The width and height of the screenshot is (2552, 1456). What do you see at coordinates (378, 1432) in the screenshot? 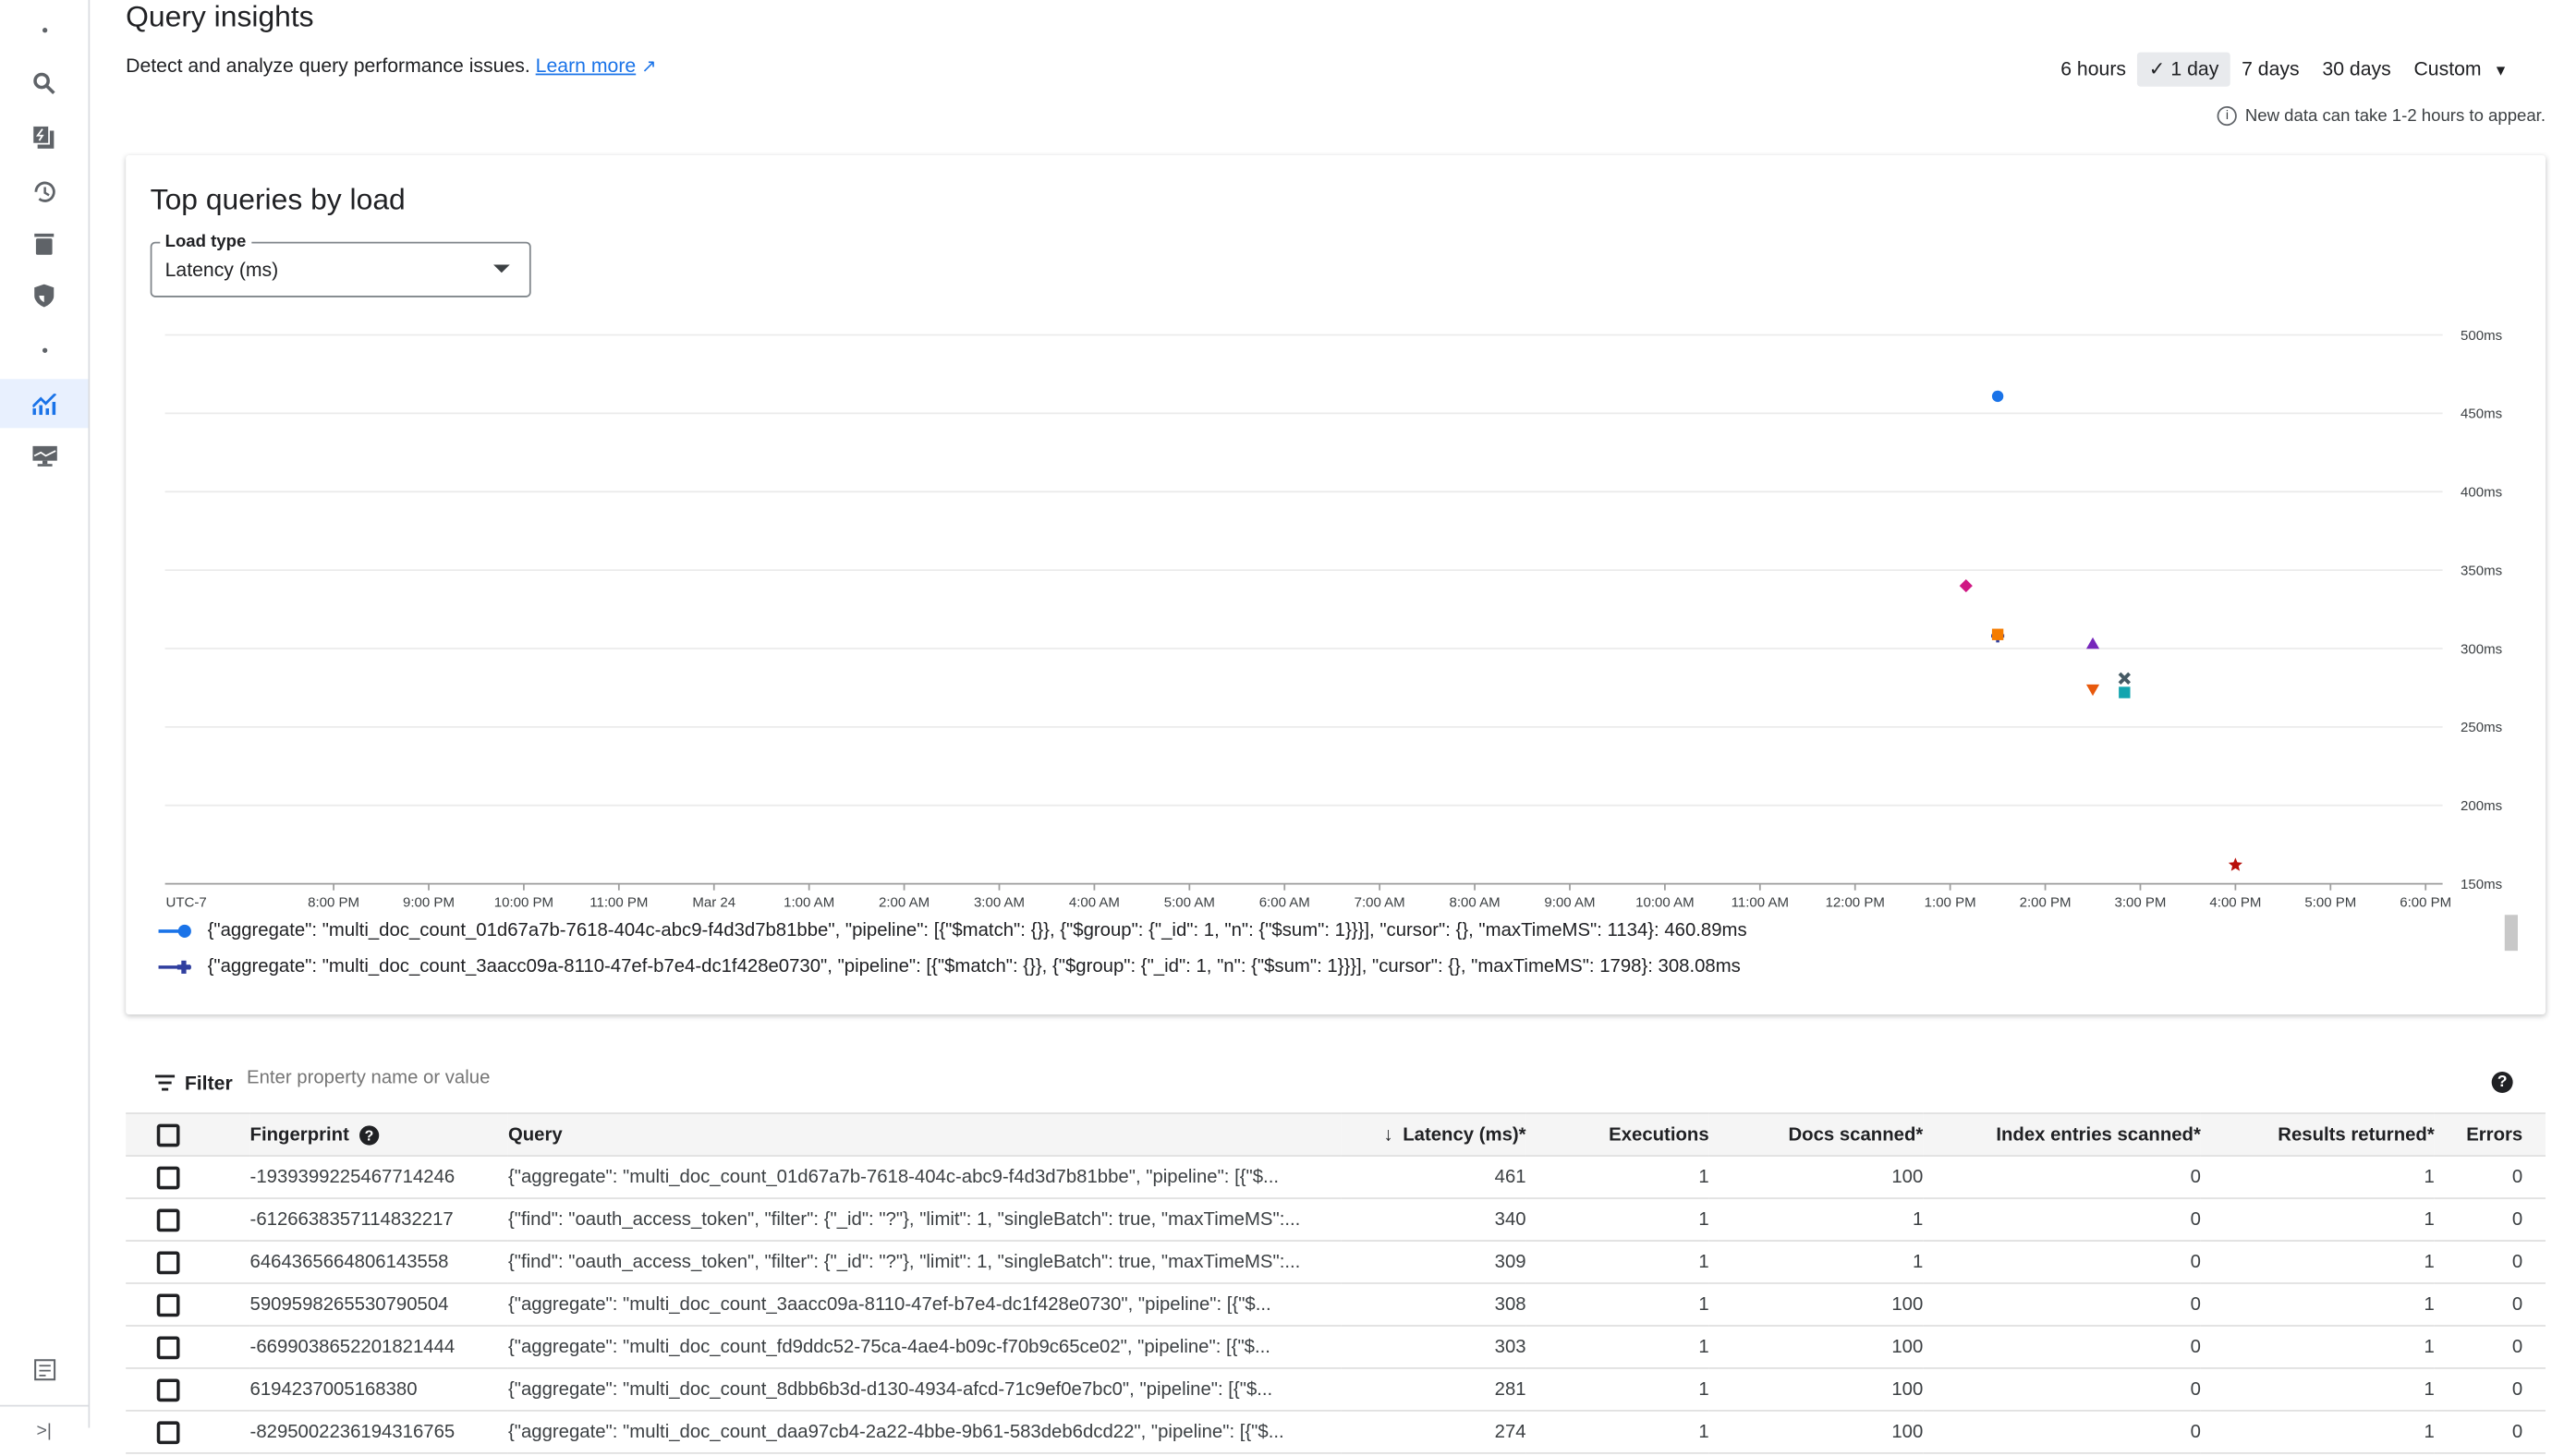
I see `cell-fingerprint: -8295002236194316765` at bounding box center [378, 1432].